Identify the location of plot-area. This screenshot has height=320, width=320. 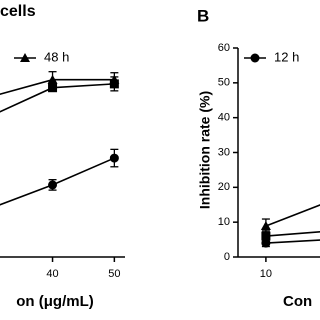
(290, 226).